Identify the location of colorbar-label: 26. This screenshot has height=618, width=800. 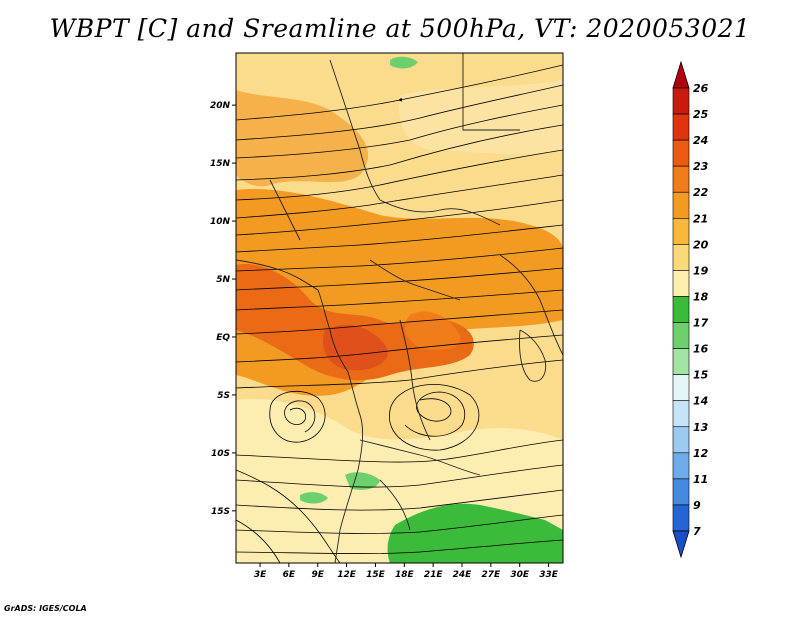
(701, 88).